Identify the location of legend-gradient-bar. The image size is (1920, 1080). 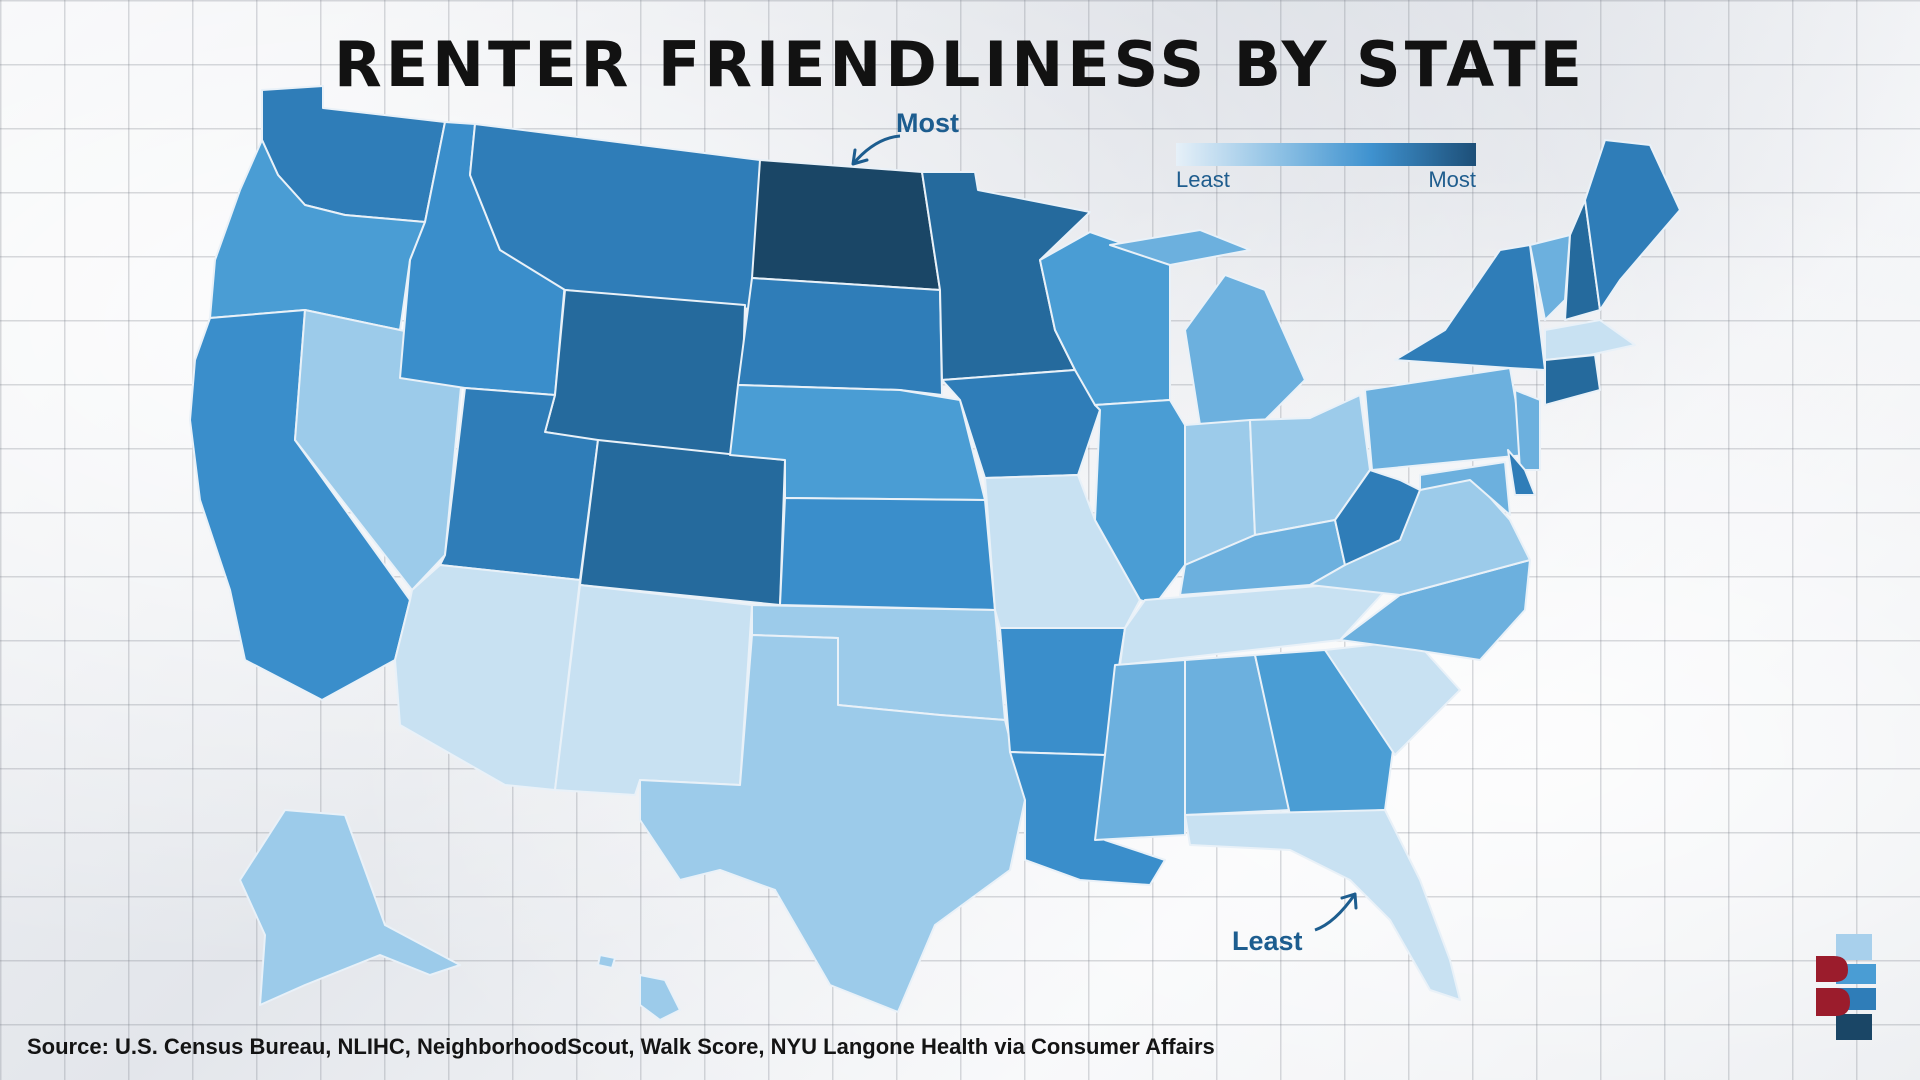
(1326, 154).